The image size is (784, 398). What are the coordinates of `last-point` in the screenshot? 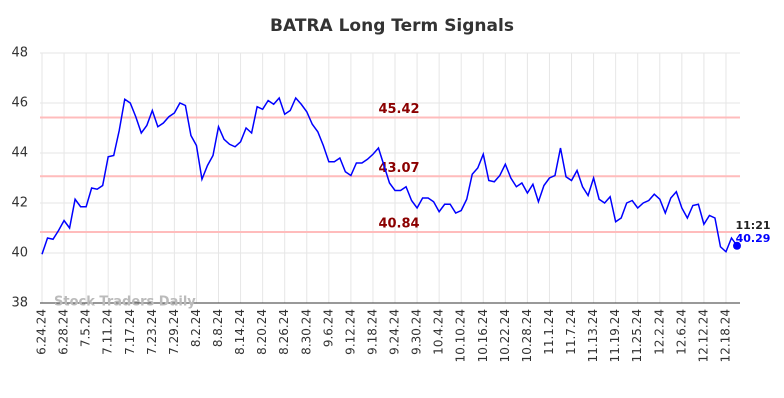 It's located at (737, 245).